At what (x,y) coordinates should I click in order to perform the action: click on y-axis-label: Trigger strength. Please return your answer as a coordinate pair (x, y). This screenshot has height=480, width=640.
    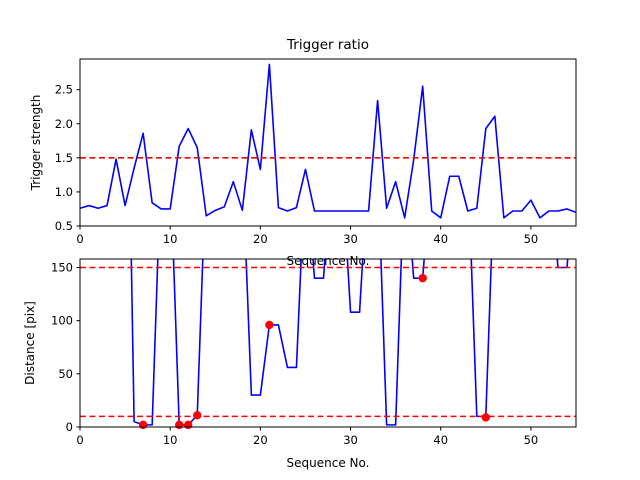
    Looking at the image, I should click on (36, 143).